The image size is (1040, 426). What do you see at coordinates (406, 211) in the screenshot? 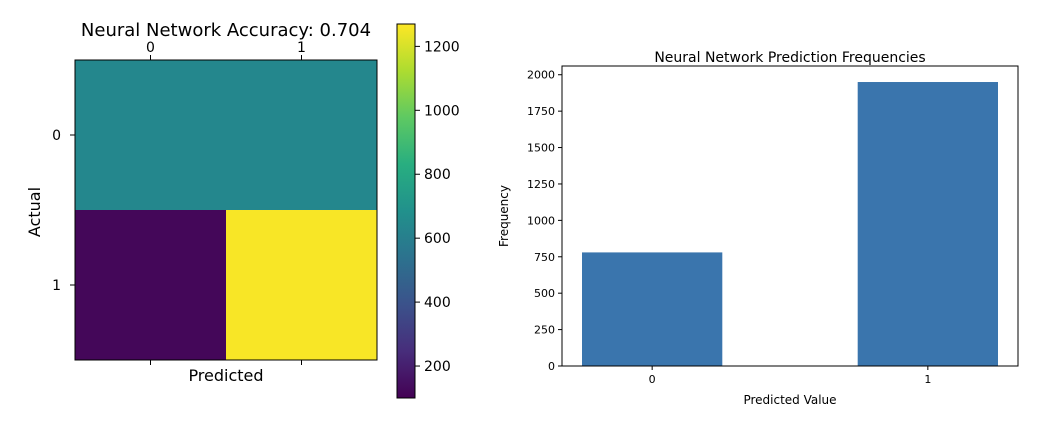
I see `colorbar` at bounding box center [406, 211].